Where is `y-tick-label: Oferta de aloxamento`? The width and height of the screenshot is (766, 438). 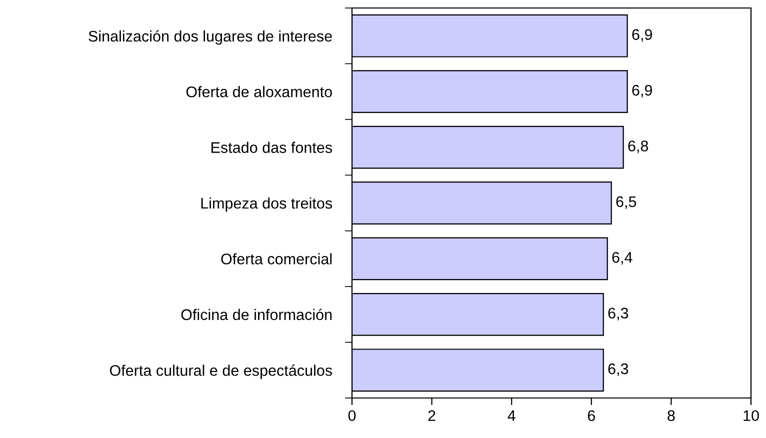
y-tick-label: Oferta de aloxamento is located at coordinates (259, 92).